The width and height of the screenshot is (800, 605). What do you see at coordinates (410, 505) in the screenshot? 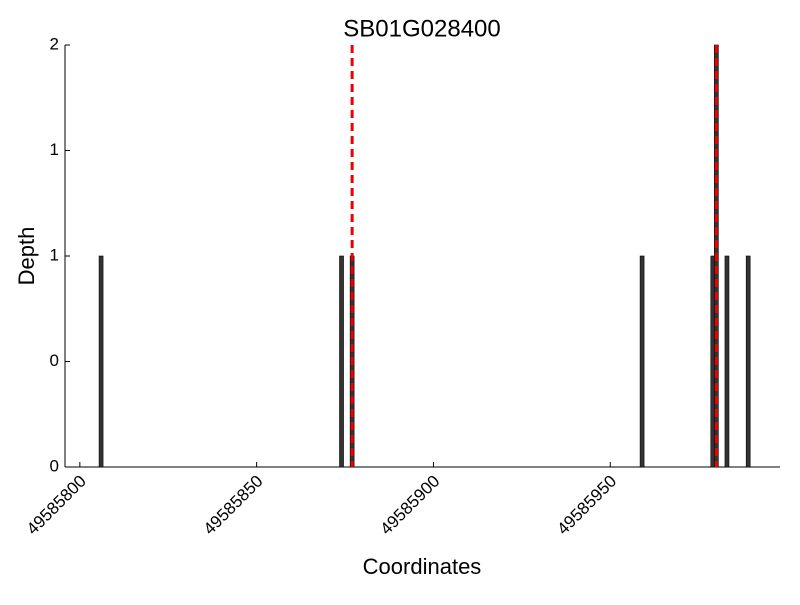
I see `x-tick-label: 49585900` at bounding box center [410, 505].